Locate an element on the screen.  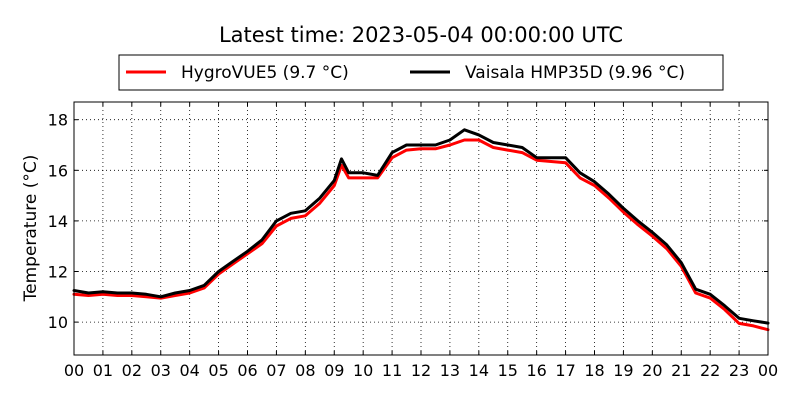
x-tick-label: 07 is located at coordinates (276, 370).